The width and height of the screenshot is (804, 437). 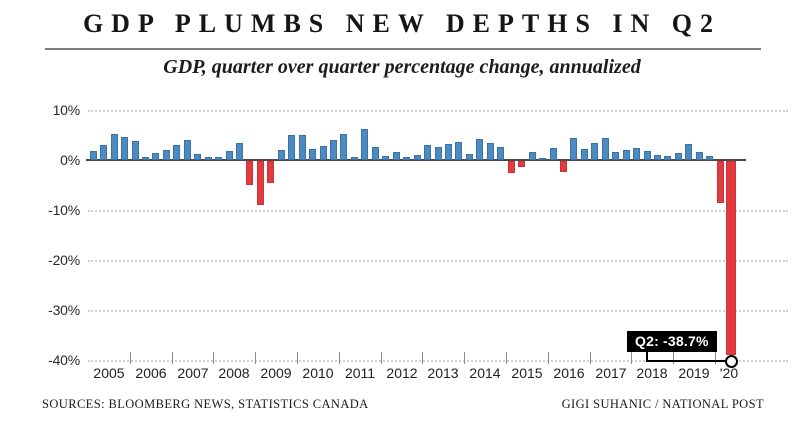 I want to click on bar-2019-q3, so click(x=699, y=156).